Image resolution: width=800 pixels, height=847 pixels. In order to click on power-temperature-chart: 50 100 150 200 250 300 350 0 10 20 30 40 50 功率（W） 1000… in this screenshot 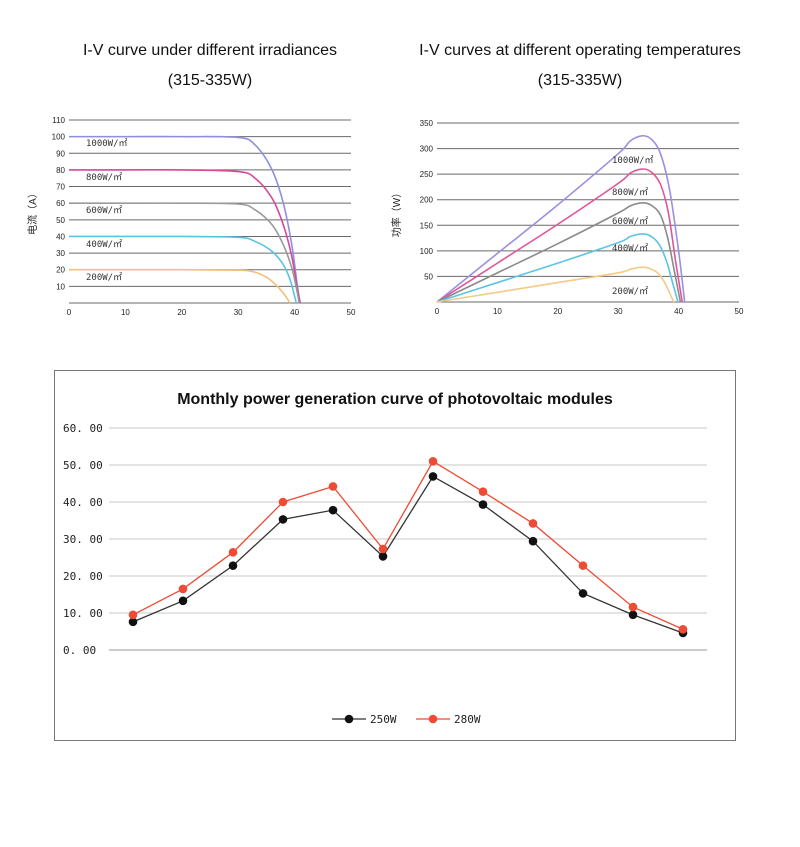, I will do `click(567, 217)`.